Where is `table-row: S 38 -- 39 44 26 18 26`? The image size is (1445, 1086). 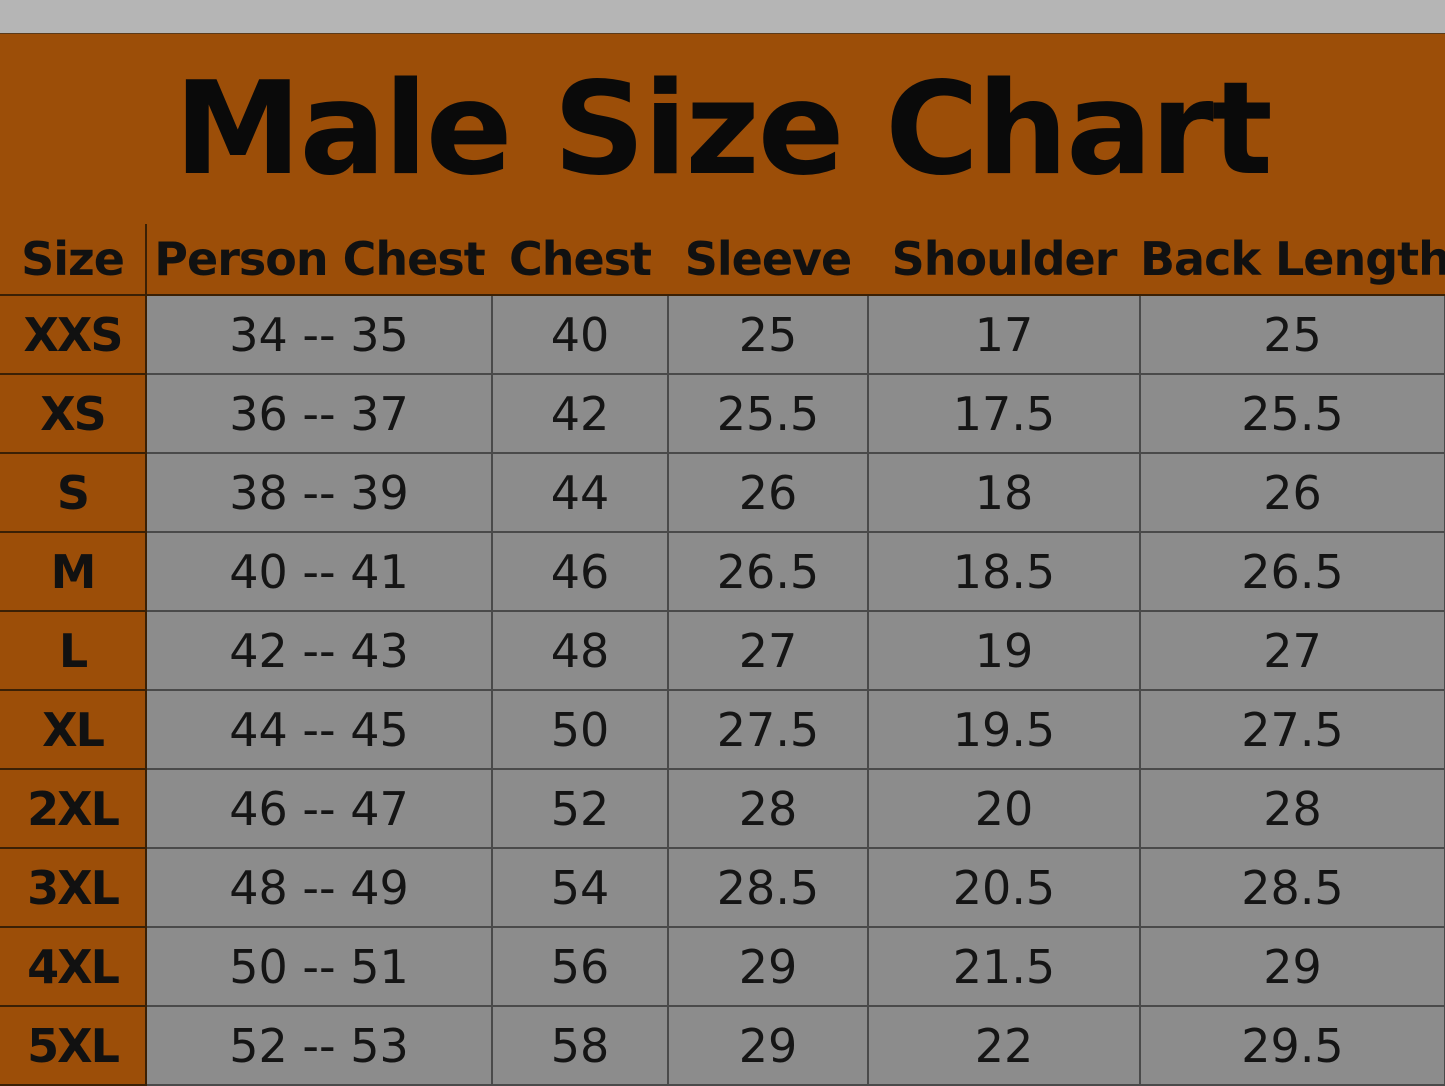
table-row: S 38 -- 39 44 26 18 26 is located at coordinates (722, 492).